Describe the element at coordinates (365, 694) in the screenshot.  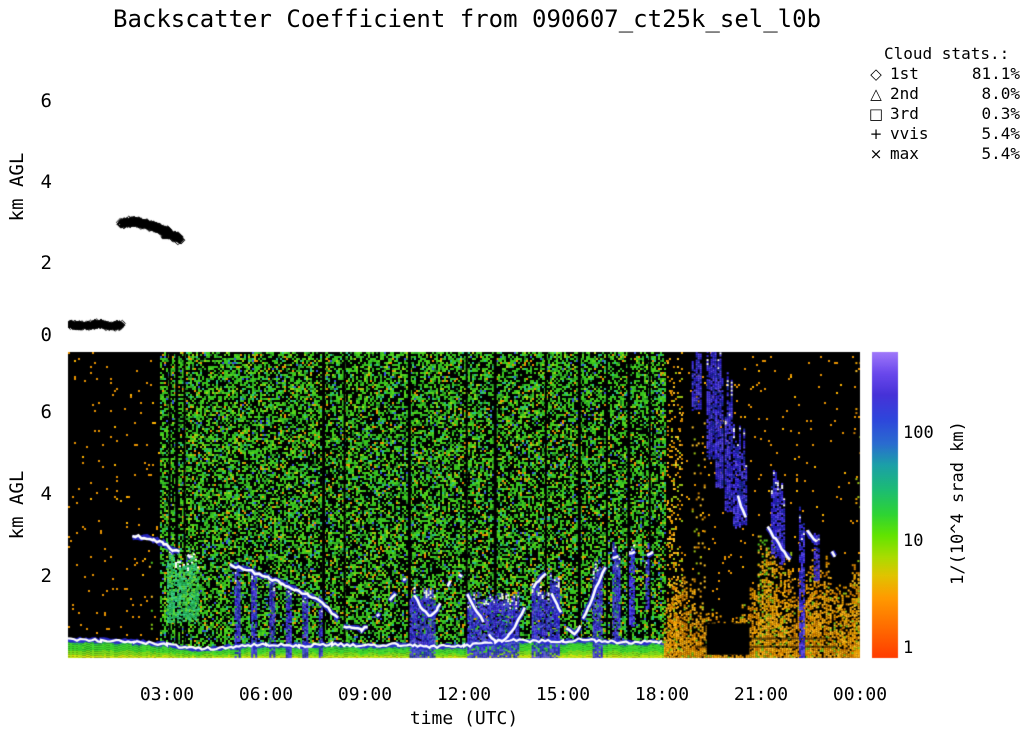
I see `x-tick-0900: 09:00` at that location.